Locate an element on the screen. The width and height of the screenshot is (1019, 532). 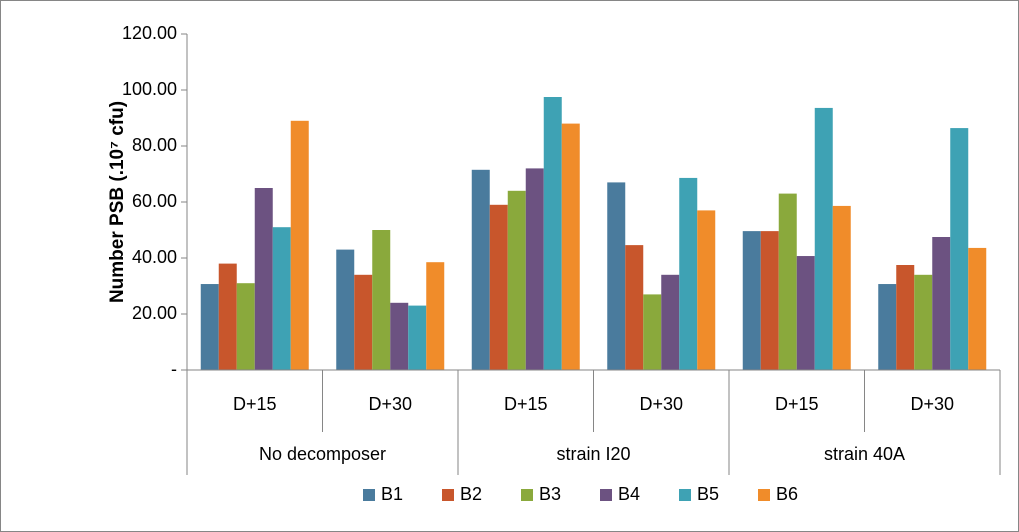
legend-label: B6 is located at coordinates (787, 494).